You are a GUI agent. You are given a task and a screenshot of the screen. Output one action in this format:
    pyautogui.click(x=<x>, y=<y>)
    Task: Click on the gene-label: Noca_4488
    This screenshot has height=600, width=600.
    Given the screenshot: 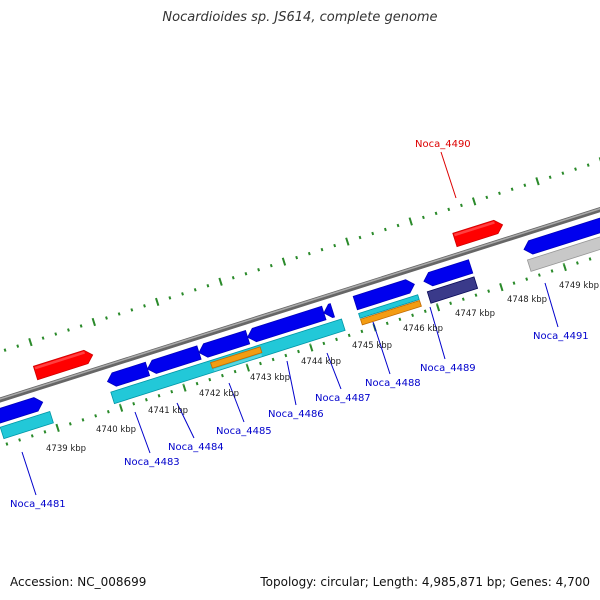 What is the action you would take?
    pyautogui.click(x=393, y=383)
    